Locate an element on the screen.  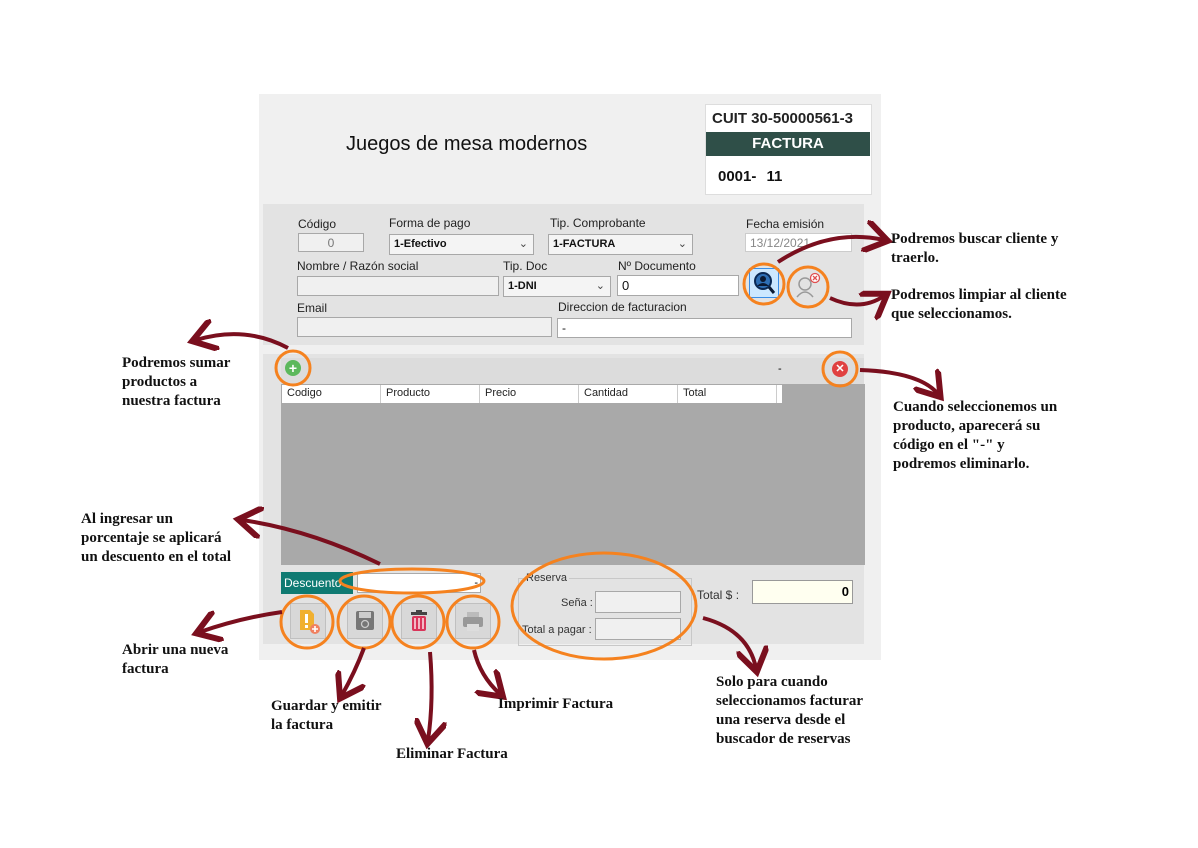
nombre-field is located at coordinates (398, 286).